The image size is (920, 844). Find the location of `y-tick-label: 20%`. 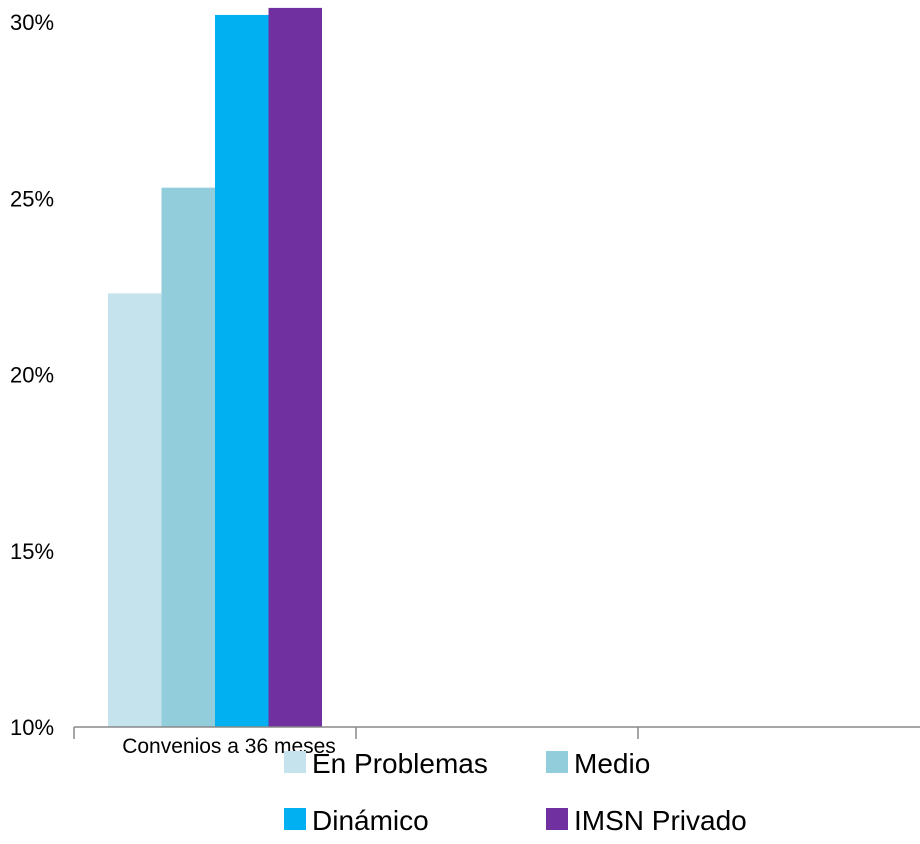

y-tick-label: 20% is located at coordinates (32, 375).